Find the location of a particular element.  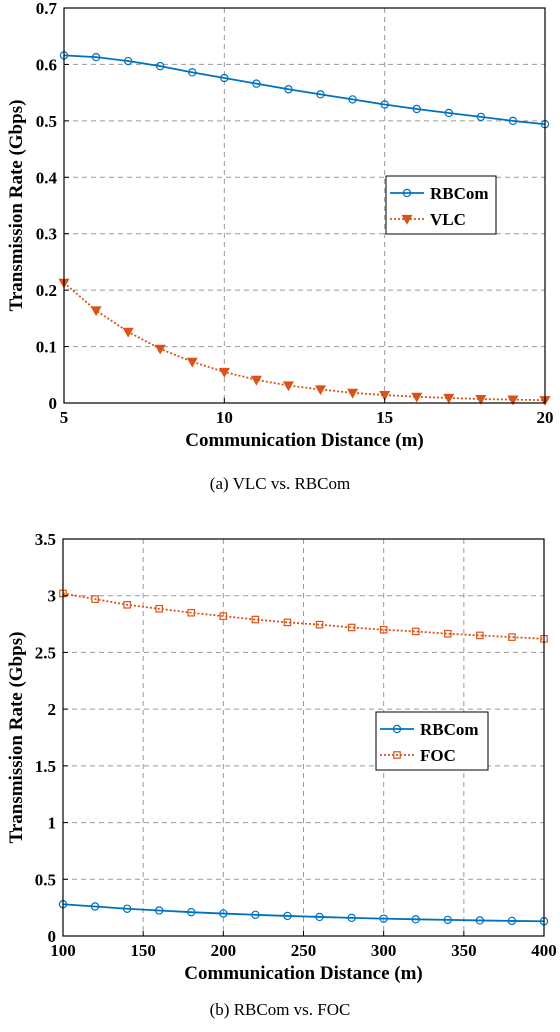

y-tick-label: 2 is located at coordinates (52, 709).